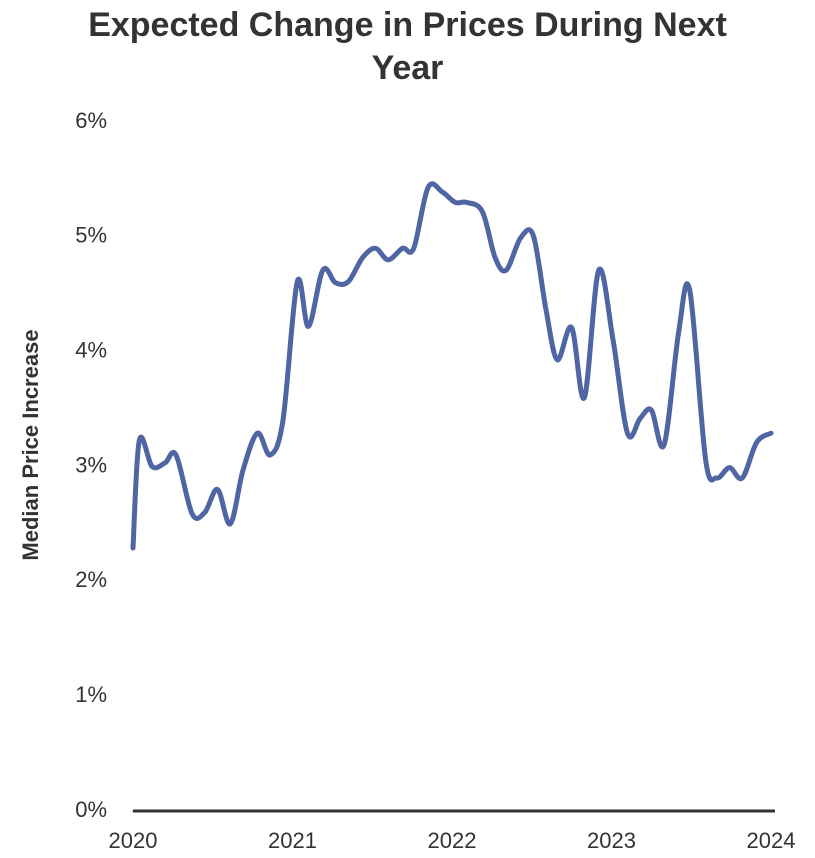 This screenshot has height=858, width=815. Describe the element at coordinates (91, 464) in the screenshot. I see `y-tick-label: 3%` at that location.